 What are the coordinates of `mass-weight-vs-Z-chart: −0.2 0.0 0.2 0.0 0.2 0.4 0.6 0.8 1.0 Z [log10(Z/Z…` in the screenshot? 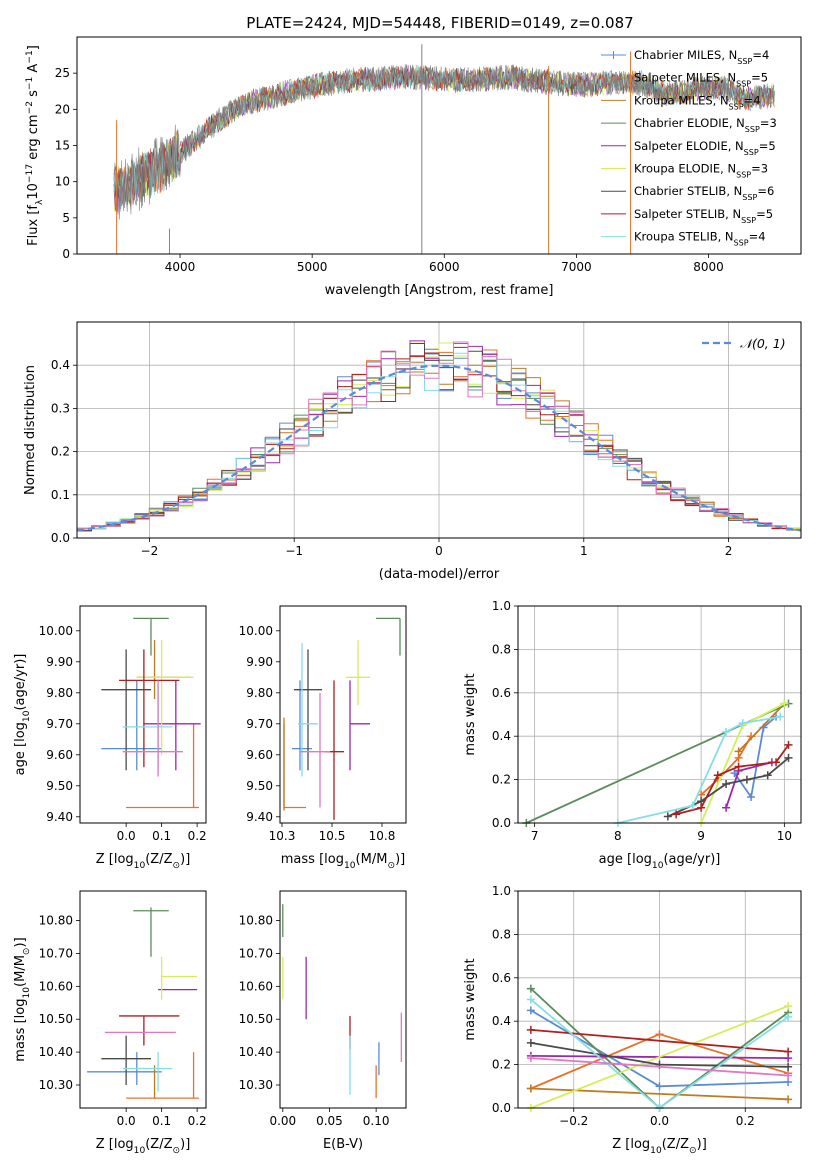 It's located at (632, 1020).